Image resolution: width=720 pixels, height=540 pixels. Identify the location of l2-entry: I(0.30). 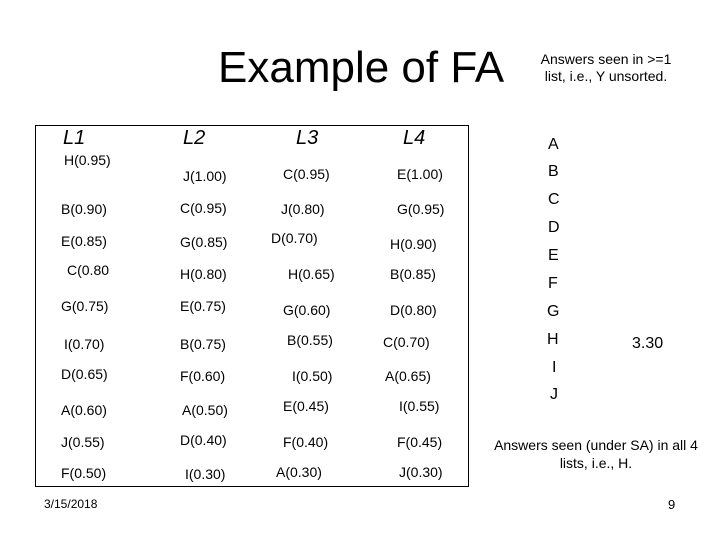
(205, 474).